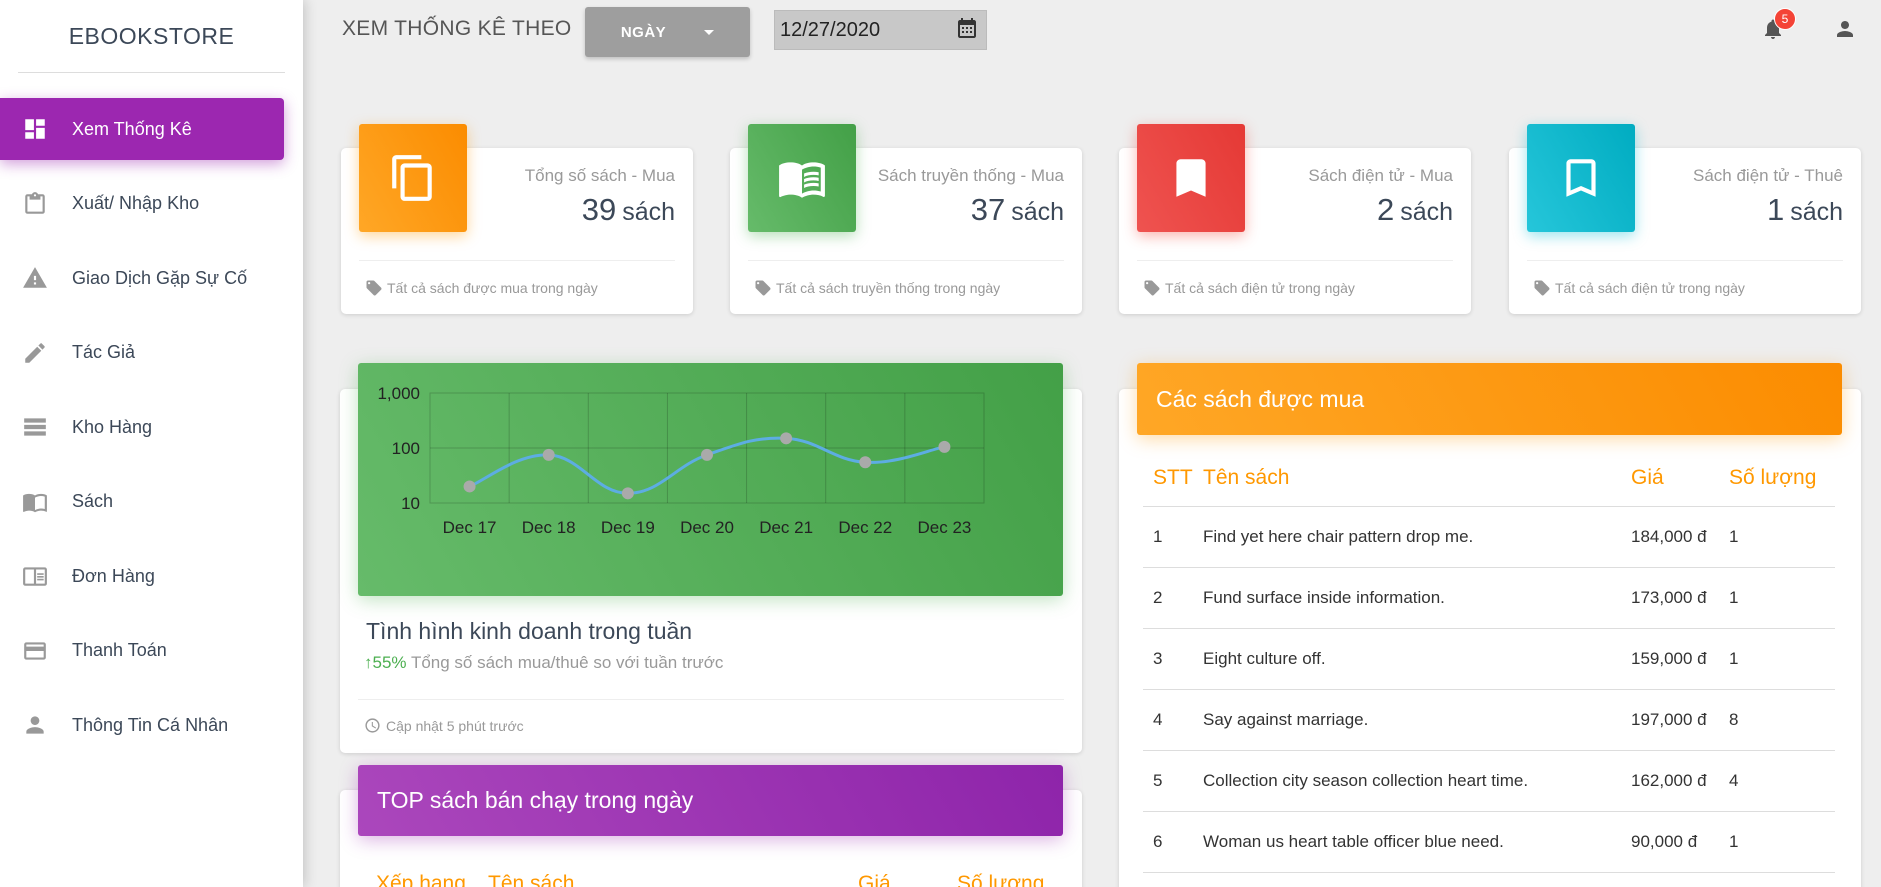 The image size is (1881, 887). What do you see at coordinates (1385, 209) in the screenshot?
I see `stat-number: 2` at bounding box center [1385, 209].